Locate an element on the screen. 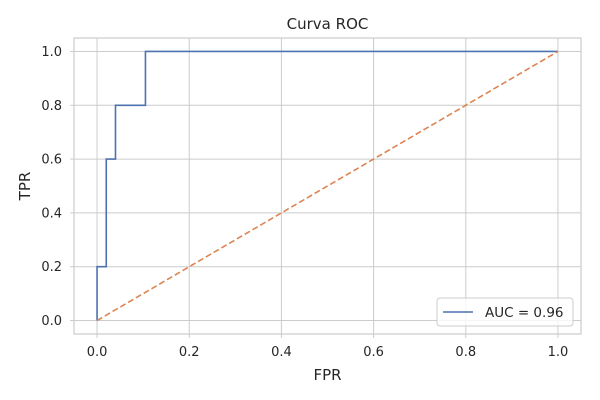 This screenshot has width=600, height=400. legend-box is located at coordinates (505, 312).